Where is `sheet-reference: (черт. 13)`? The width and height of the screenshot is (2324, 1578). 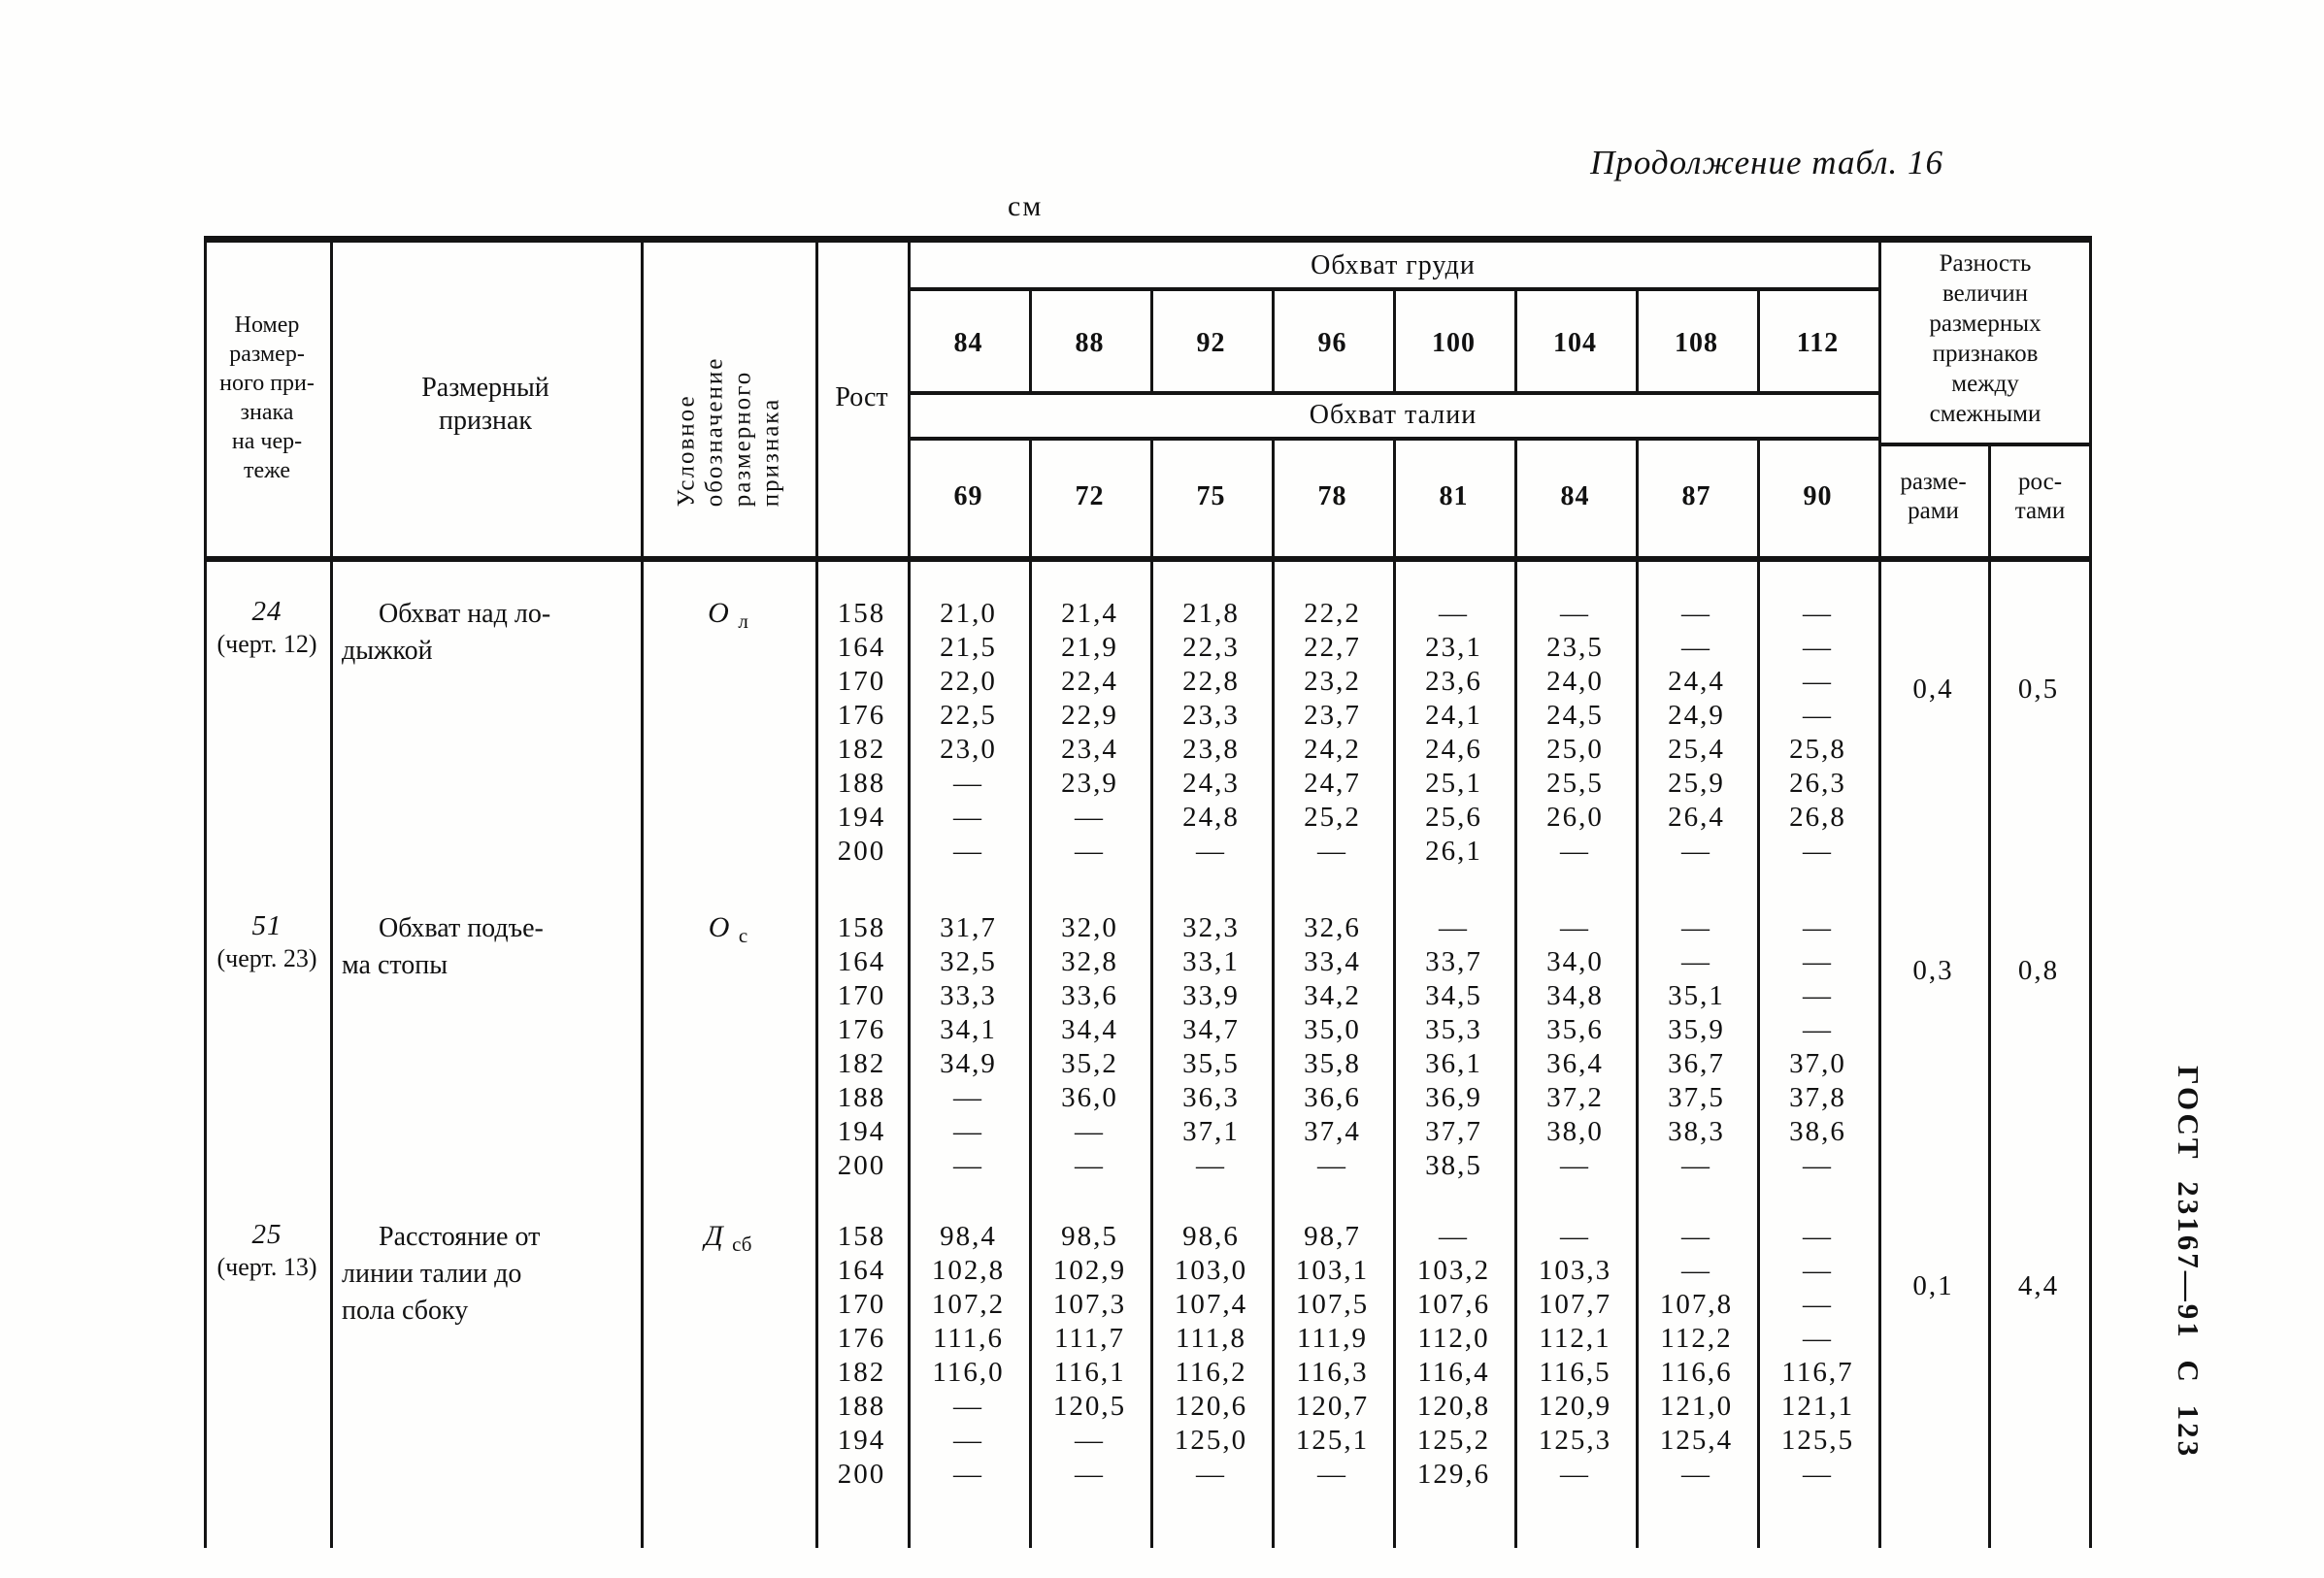
sheet-reference: (черт. 13) is located at coordinates (266, 1267).